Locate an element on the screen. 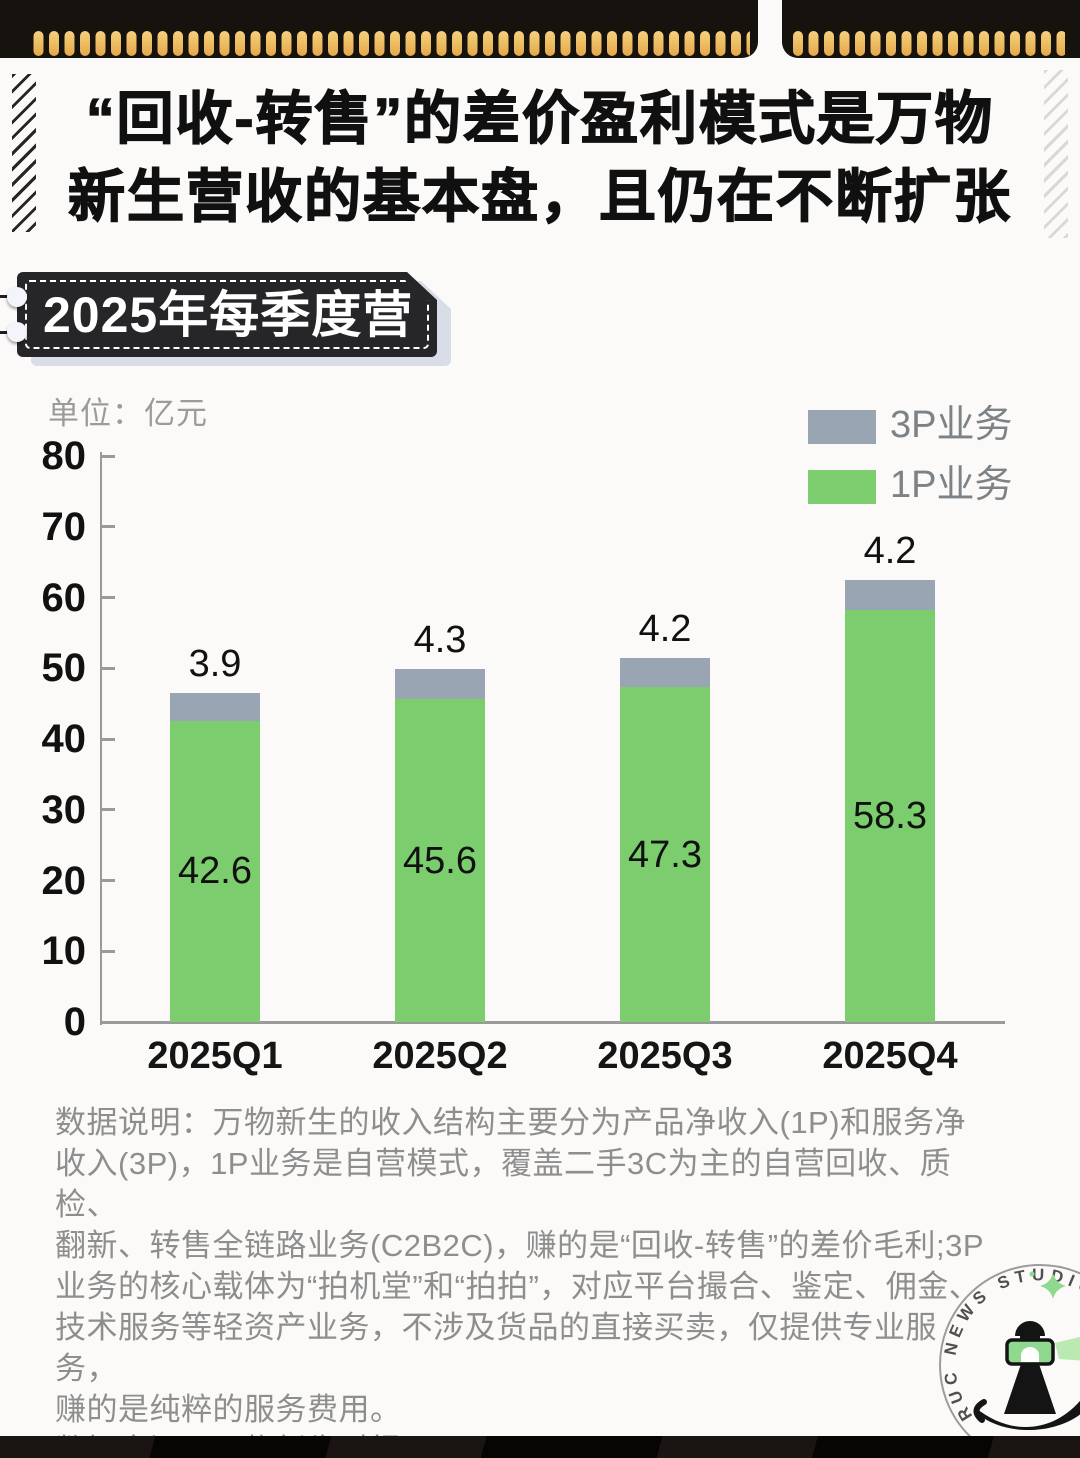  value-label-1p: 45.6 is located at coordinates (440, 860).